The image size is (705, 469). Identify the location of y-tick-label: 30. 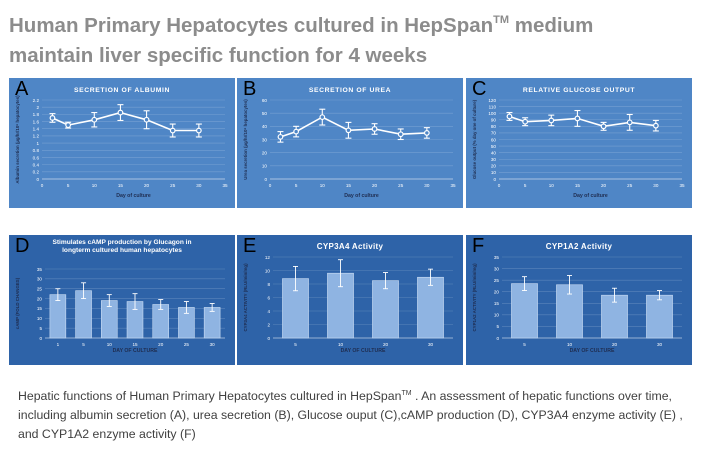
(497, 268).